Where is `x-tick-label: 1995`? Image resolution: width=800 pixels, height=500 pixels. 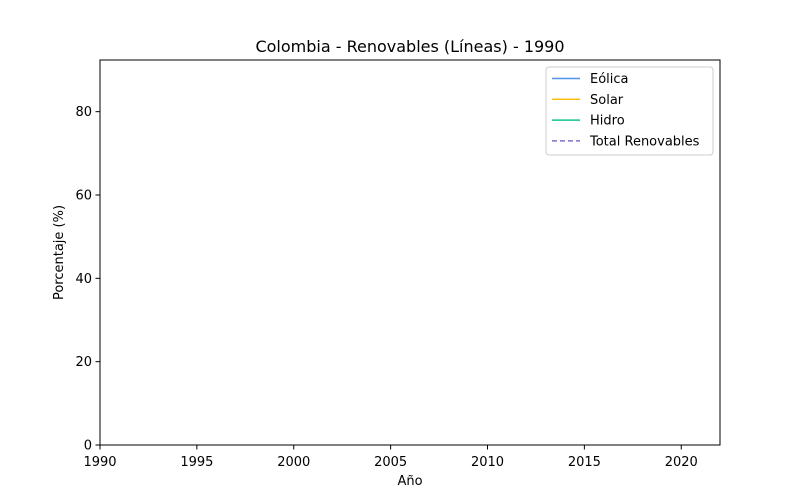 x-tick-label: 1995 is located at coordinates (196, 462).